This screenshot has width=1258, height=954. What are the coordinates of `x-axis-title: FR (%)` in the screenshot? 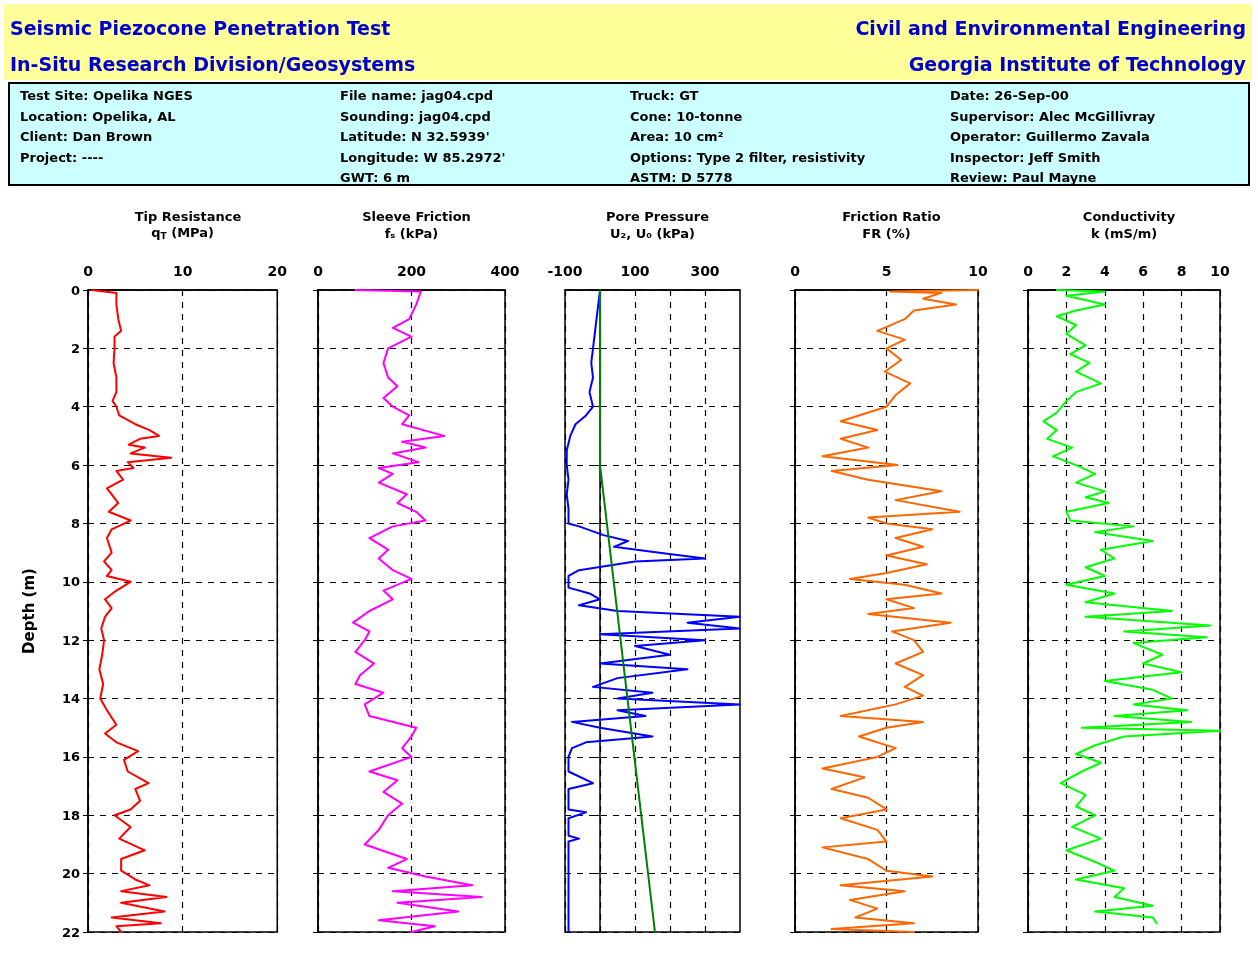 It's located at (886, 233).